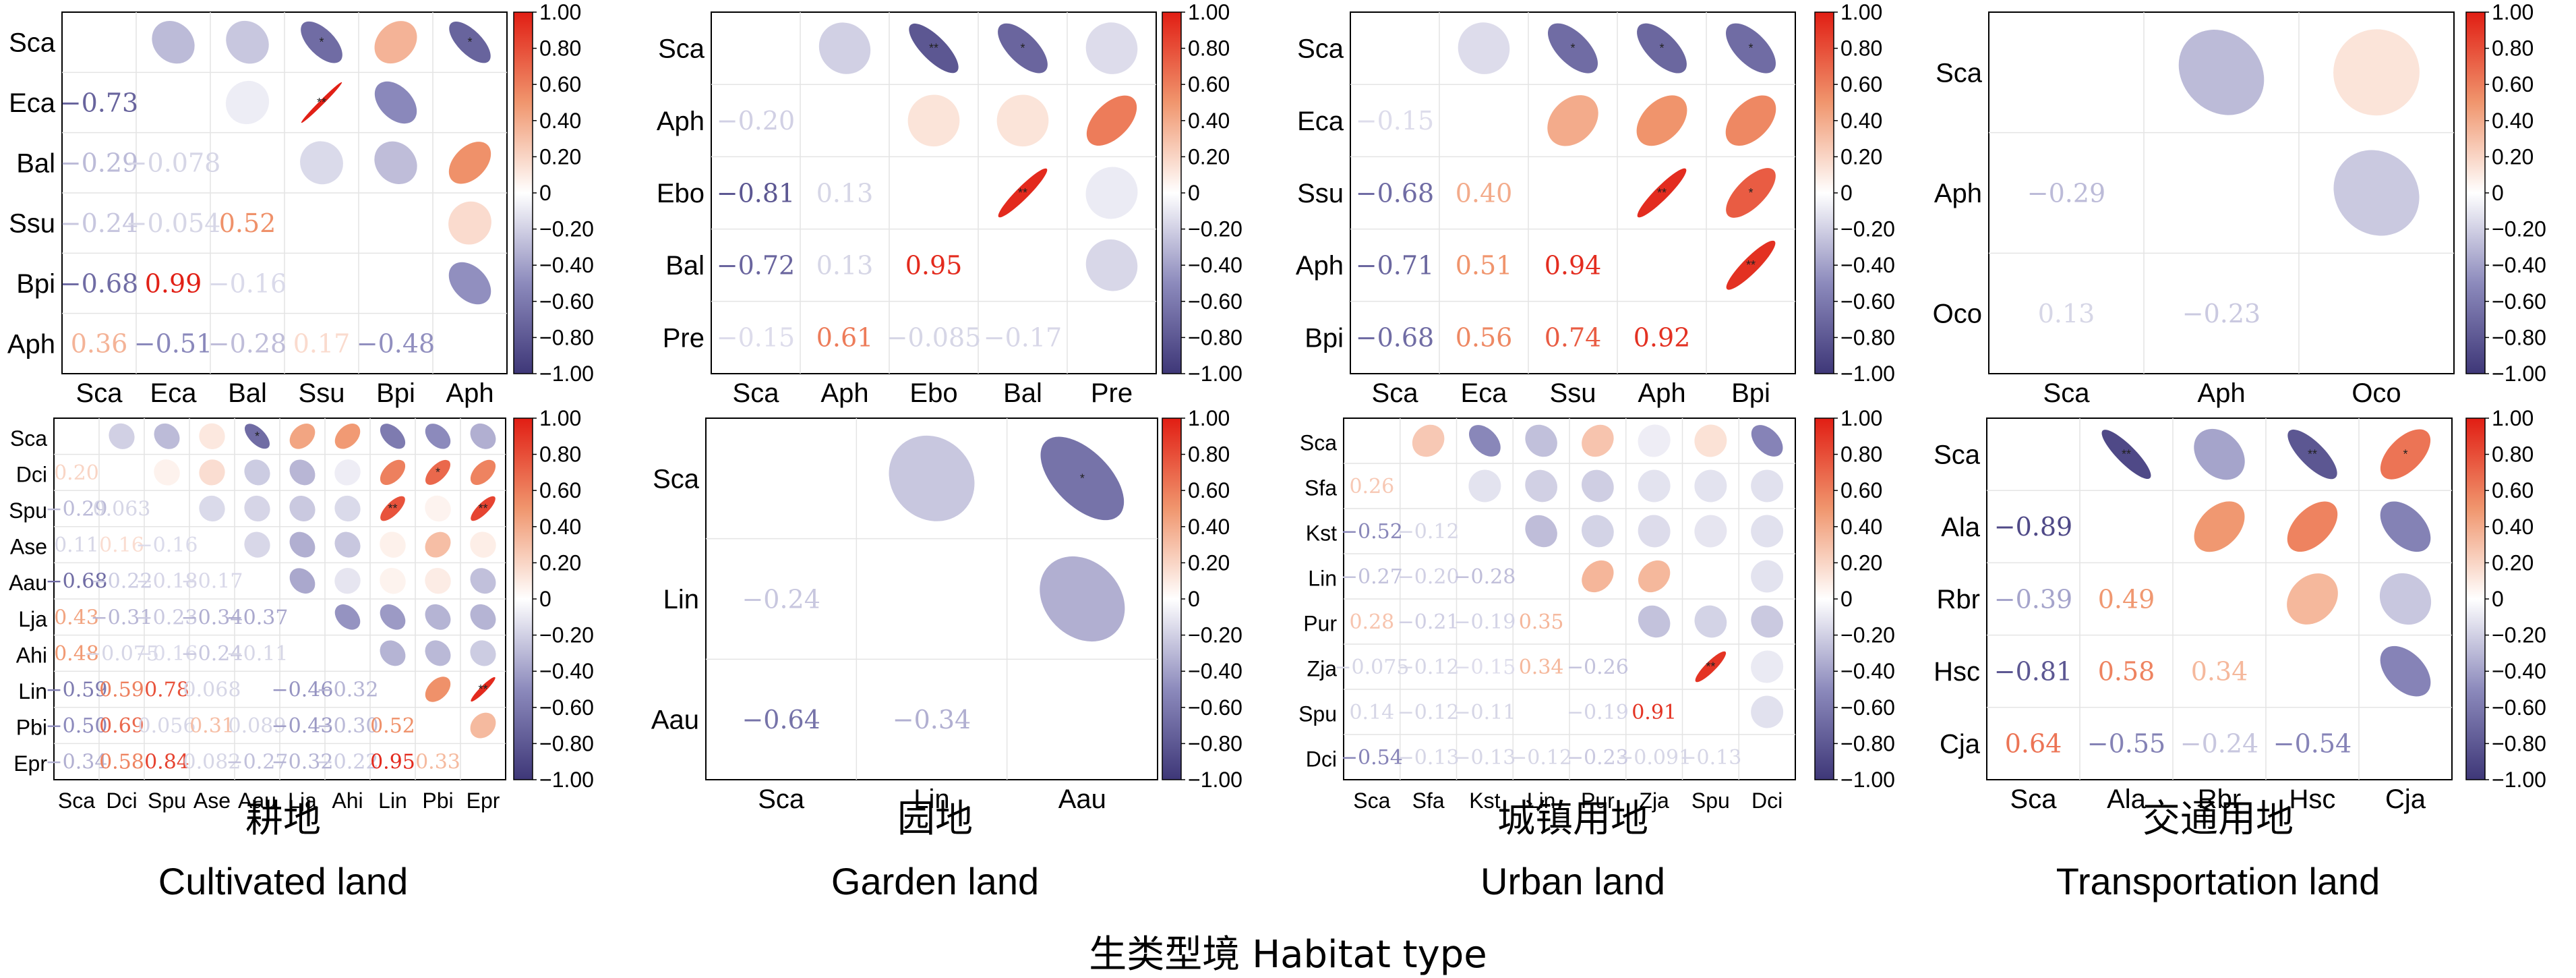  Describe the element at coordinates (2219, 672) in the screenshot. I see `correlation-value: 0.34` at that location.